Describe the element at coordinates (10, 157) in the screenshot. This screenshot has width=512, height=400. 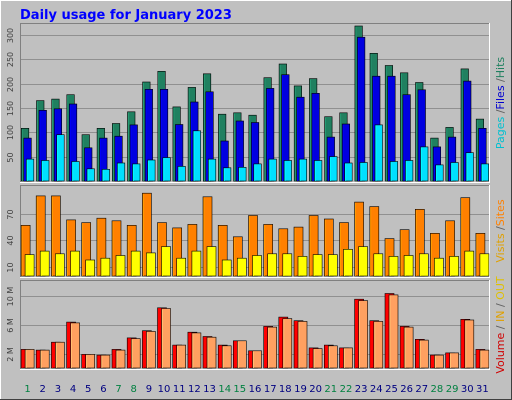
I see `hits-tick-label: 50` at that location.